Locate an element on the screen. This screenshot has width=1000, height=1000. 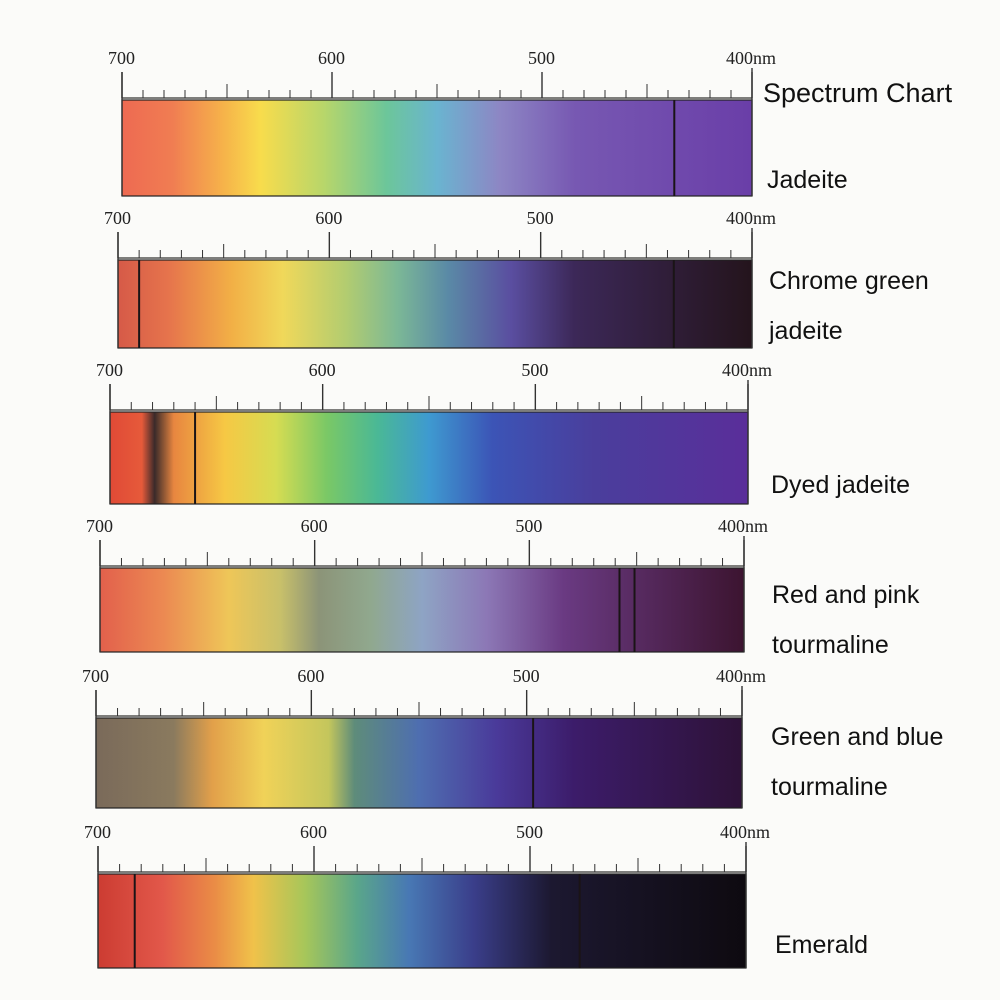
spectrum-label-line: Dyed jadeite is located at coordinates (840, 485).